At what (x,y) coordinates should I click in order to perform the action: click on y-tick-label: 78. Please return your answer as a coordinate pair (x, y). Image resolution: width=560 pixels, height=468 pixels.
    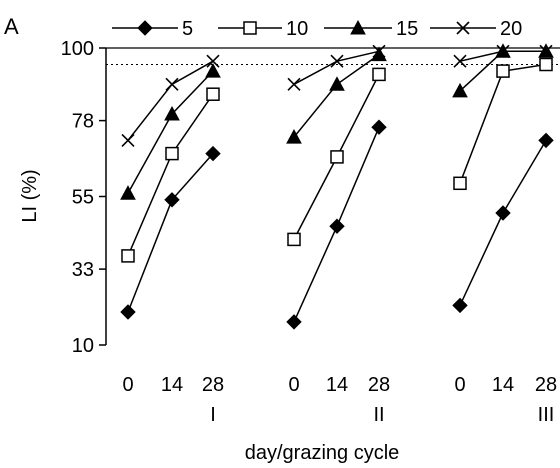
    Looking at the image, I should click on (83, 122).